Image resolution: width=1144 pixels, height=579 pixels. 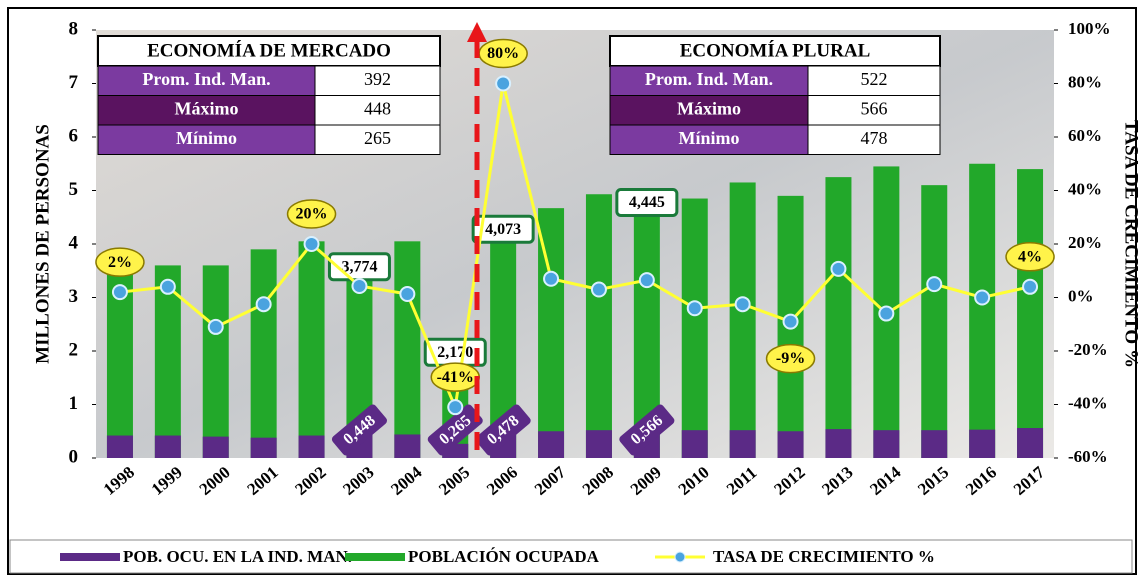 I want to click on annotation: 2,170, so click(x=455, y=352).